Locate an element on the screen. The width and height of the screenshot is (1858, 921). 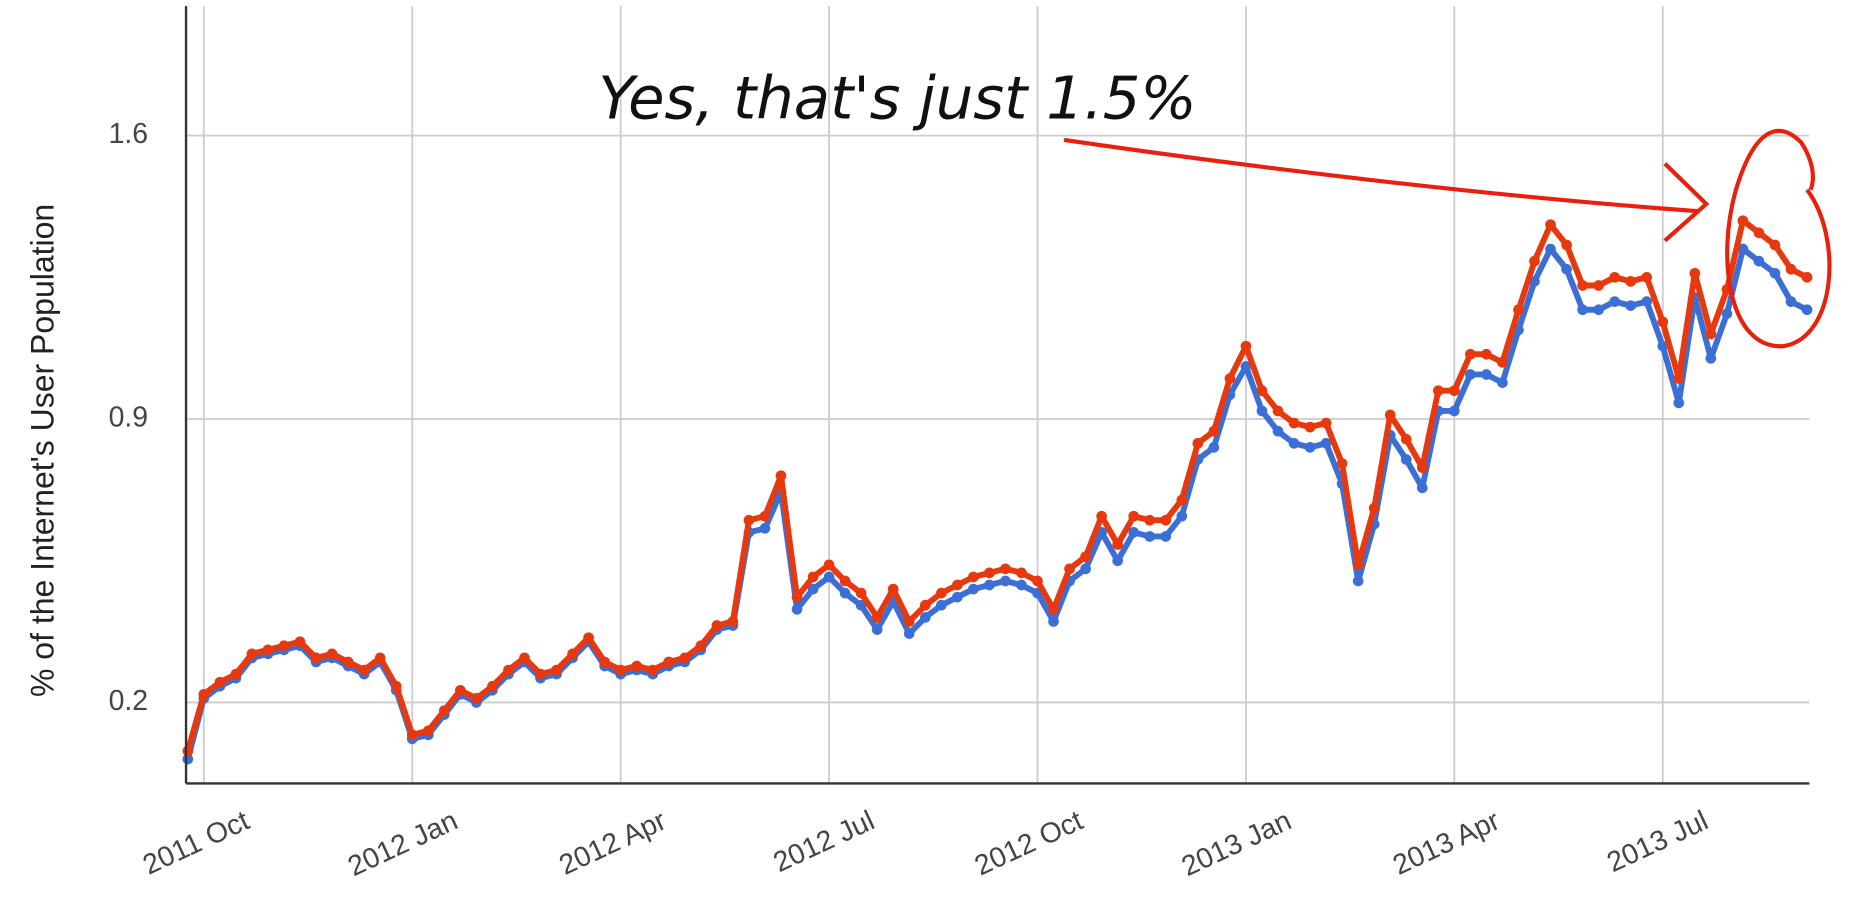
x-tick-label: 2013 Apr is located at coordinates (1446, 843).